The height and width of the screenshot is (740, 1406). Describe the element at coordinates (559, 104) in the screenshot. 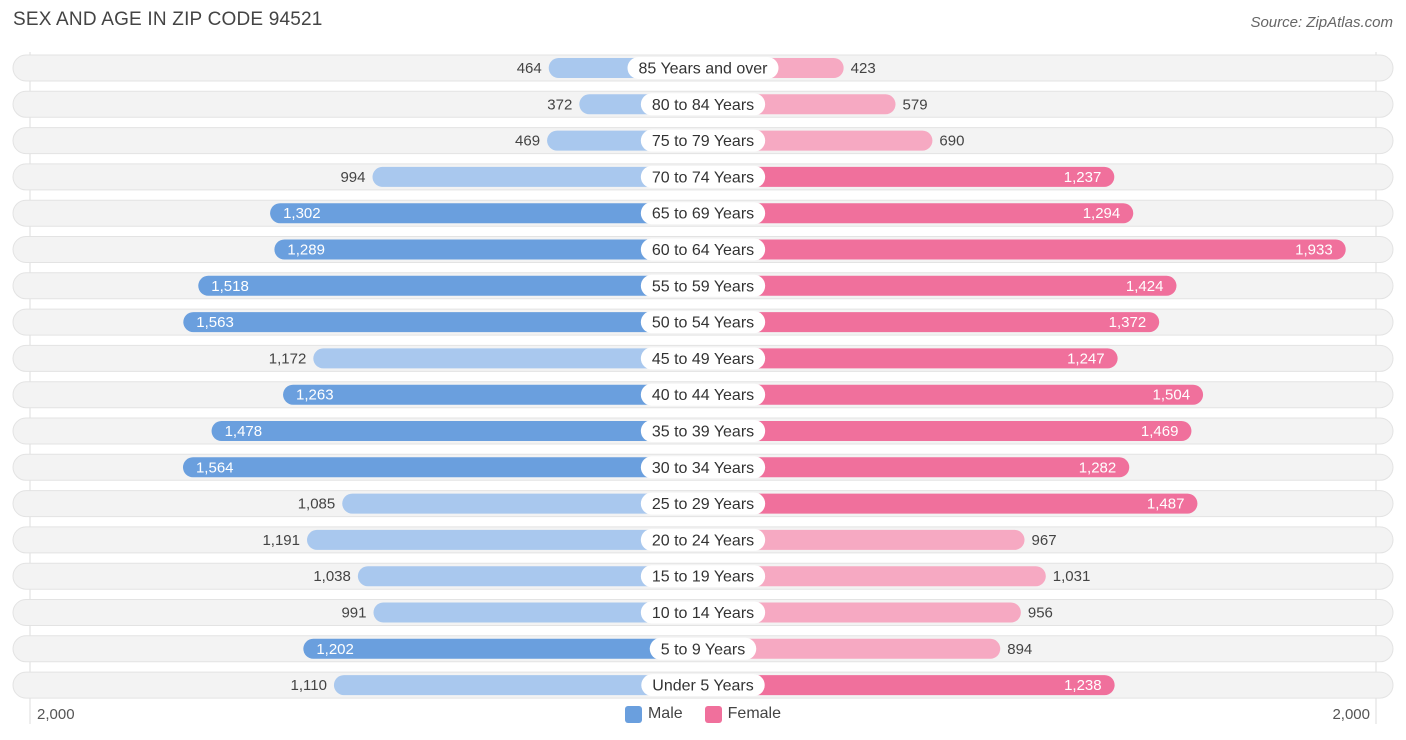

I see `male-value-label: 372` at that location.